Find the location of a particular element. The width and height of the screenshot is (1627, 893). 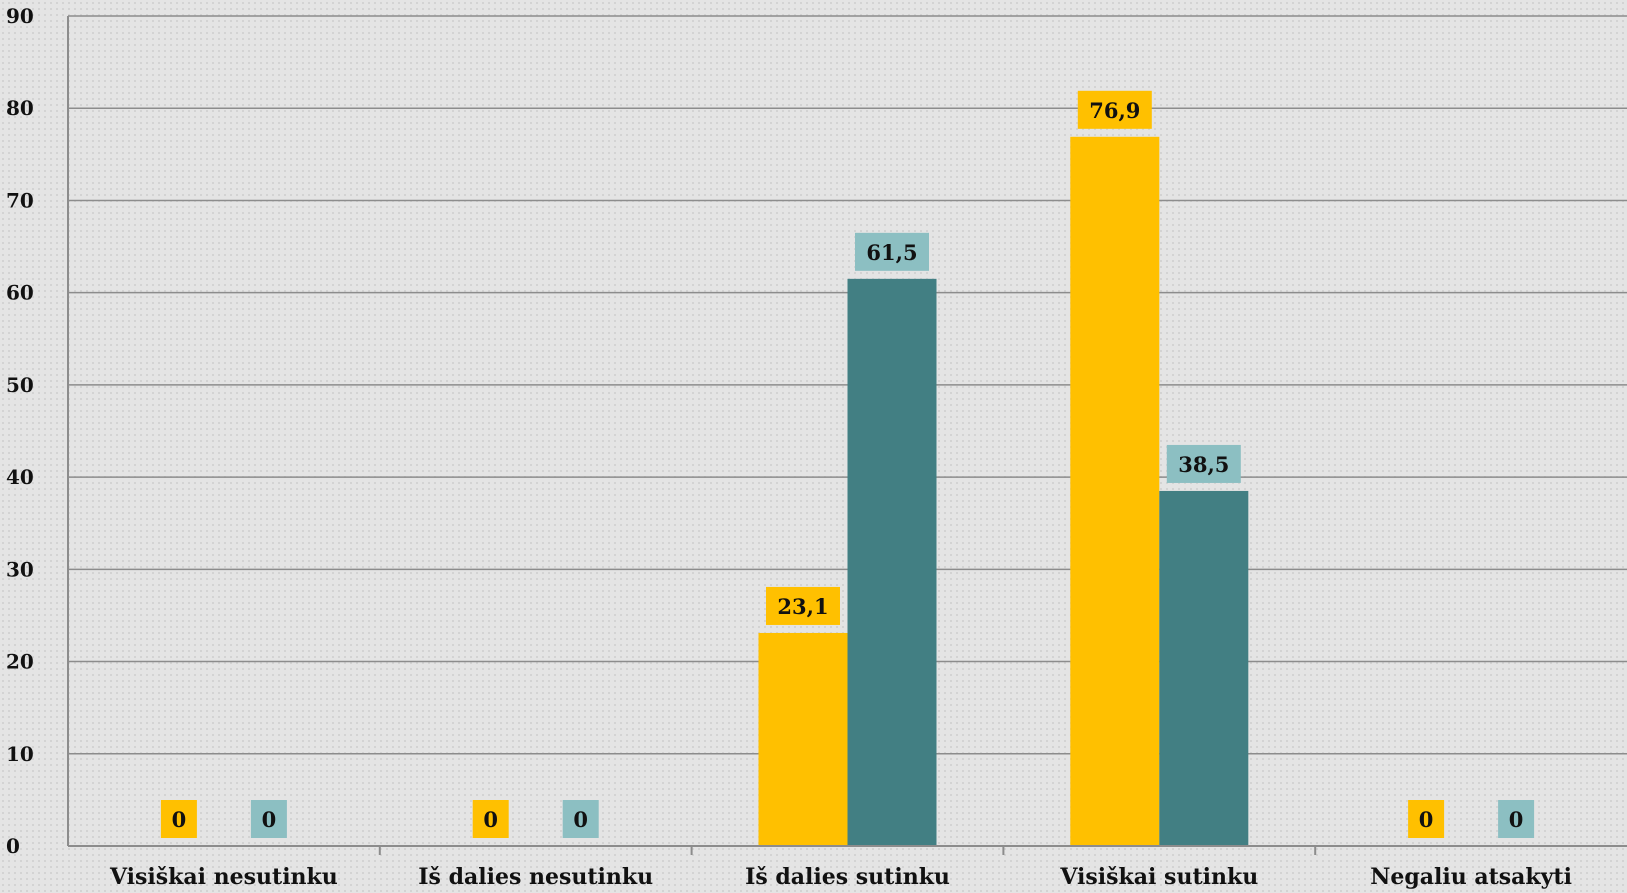

x-category-label: Visiškai nesutinku is located at coordinates (223, 877).